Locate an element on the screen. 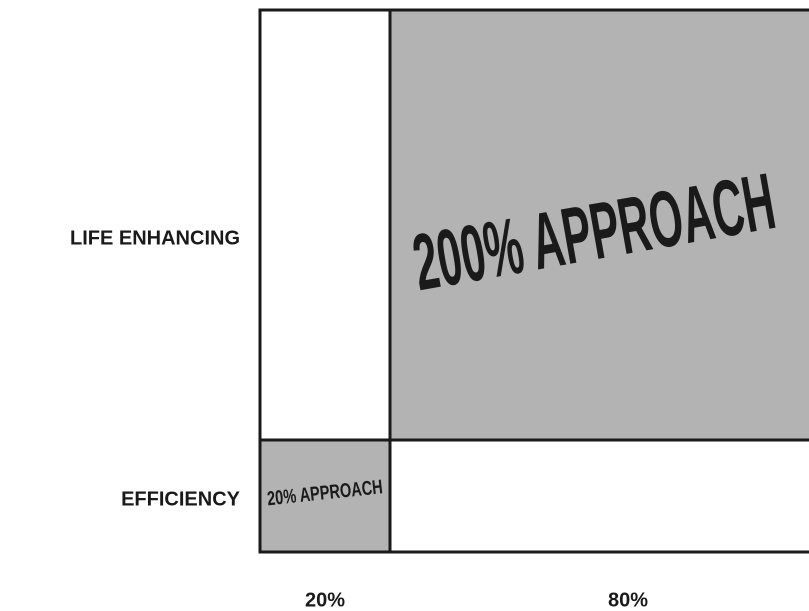 This screenshot has width=809, height=611. column-label: 80% is located at coordinates (628, 600).